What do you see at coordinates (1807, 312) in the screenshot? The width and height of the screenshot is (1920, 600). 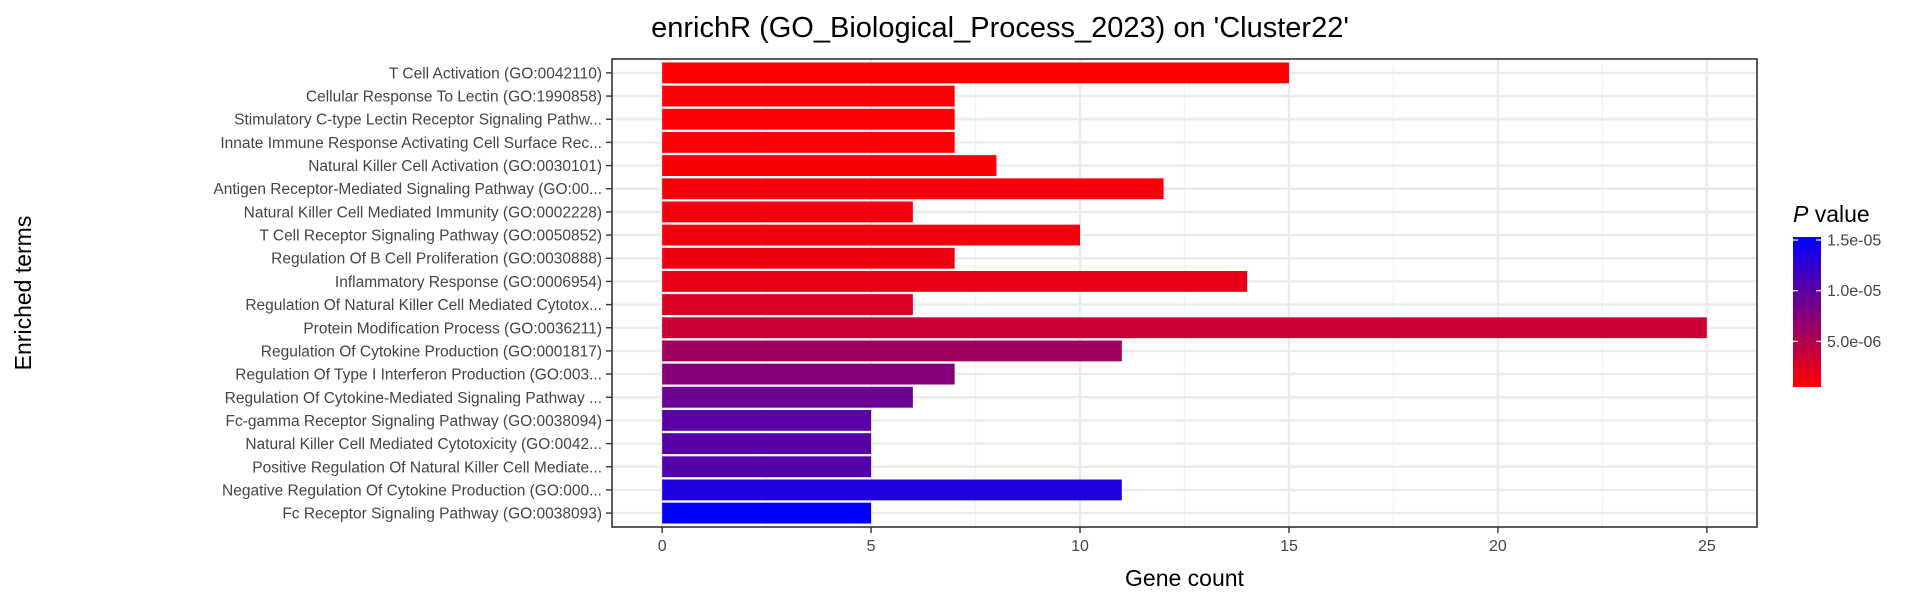 I see `legend-colorbar` at bounding box center [1807, 312].